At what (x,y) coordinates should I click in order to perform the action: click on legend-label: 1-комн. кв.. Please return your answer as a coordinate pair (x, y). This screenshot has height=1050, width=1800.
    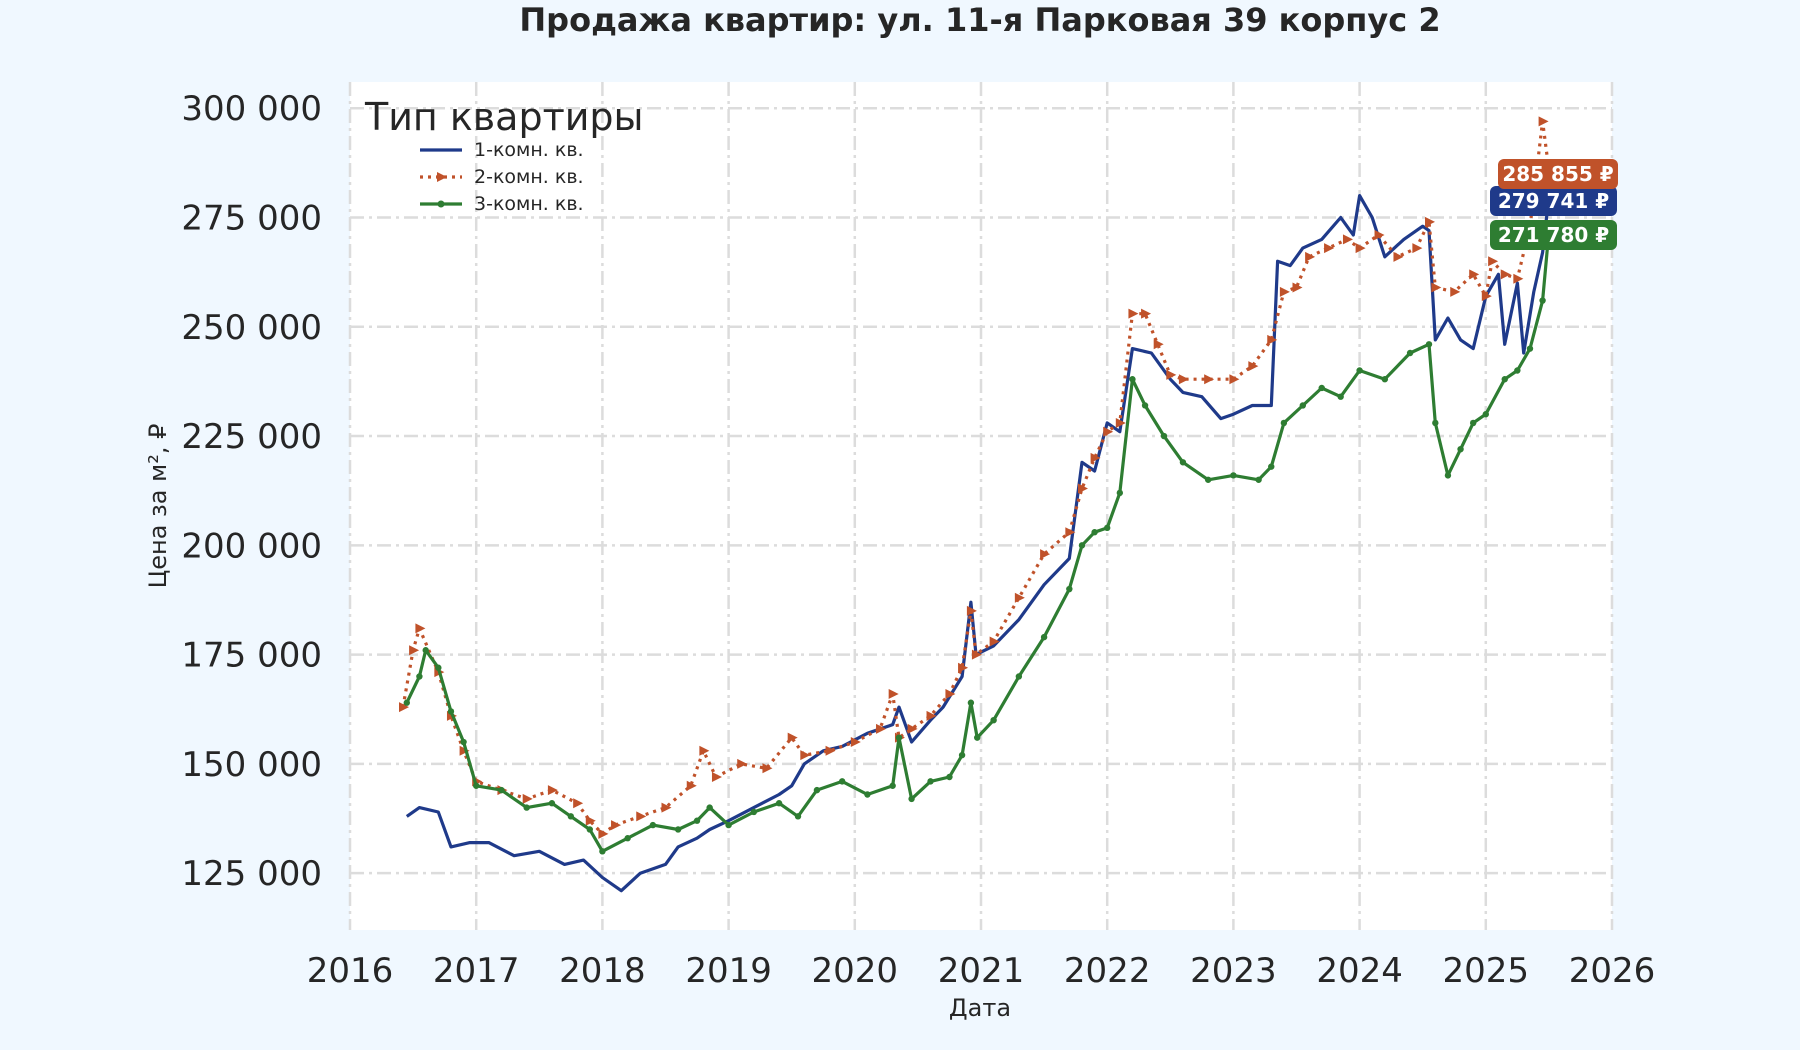
    Looking at the image, I should click on (529, 150).